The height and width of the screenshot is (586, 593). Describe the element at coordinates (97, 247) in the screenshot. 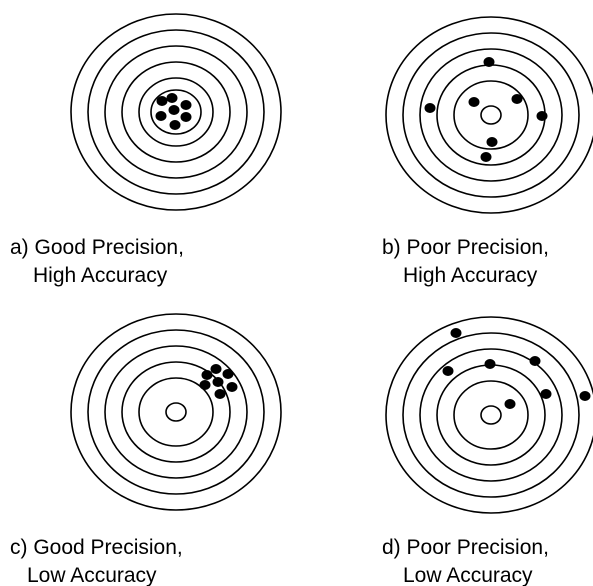

I see `panel-label: a) Good Precision,` at that location.